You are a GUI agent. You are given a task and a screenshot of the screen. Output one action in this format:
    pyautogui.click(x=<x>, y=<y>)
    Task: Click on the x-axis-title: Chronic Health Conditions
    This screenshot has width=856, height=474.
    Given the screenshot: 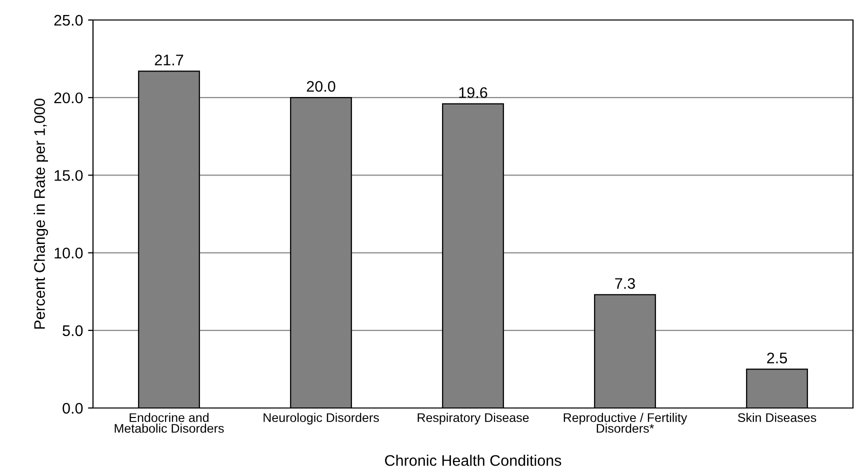 What is the action you would take?
    pyautogui.click(x=473, y=460)
    